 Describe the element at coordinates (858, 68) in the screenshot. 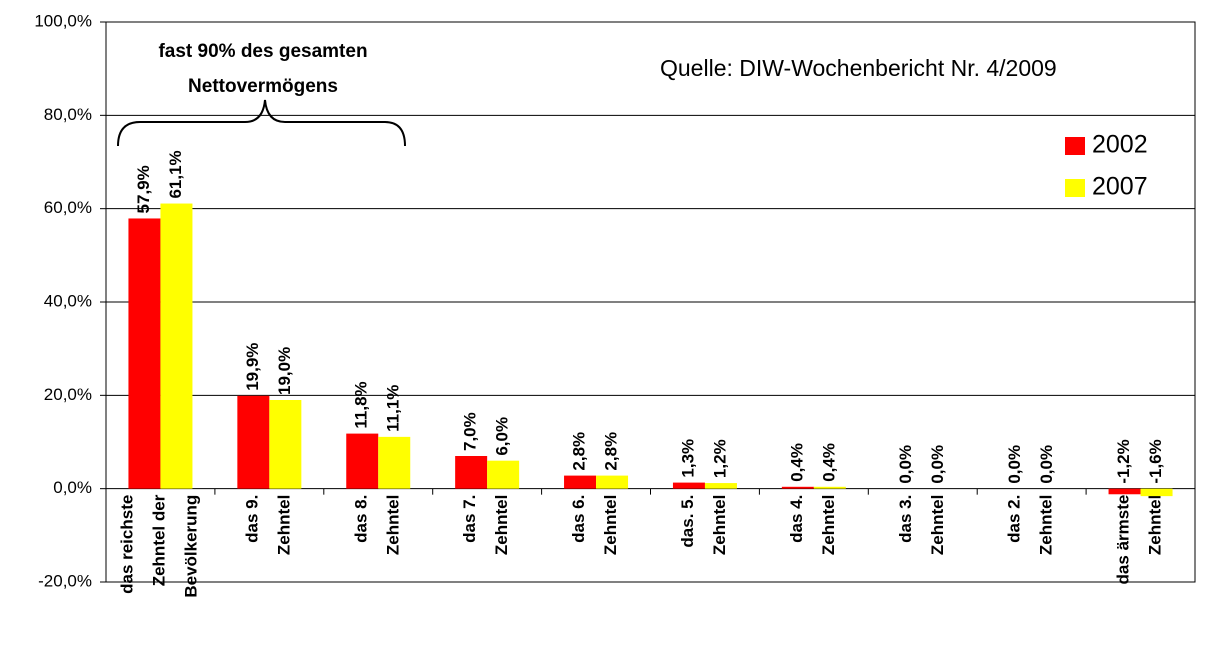

I see `source: Quelle: DIW-Wochenbericht Nr. 4/2009` at that location.